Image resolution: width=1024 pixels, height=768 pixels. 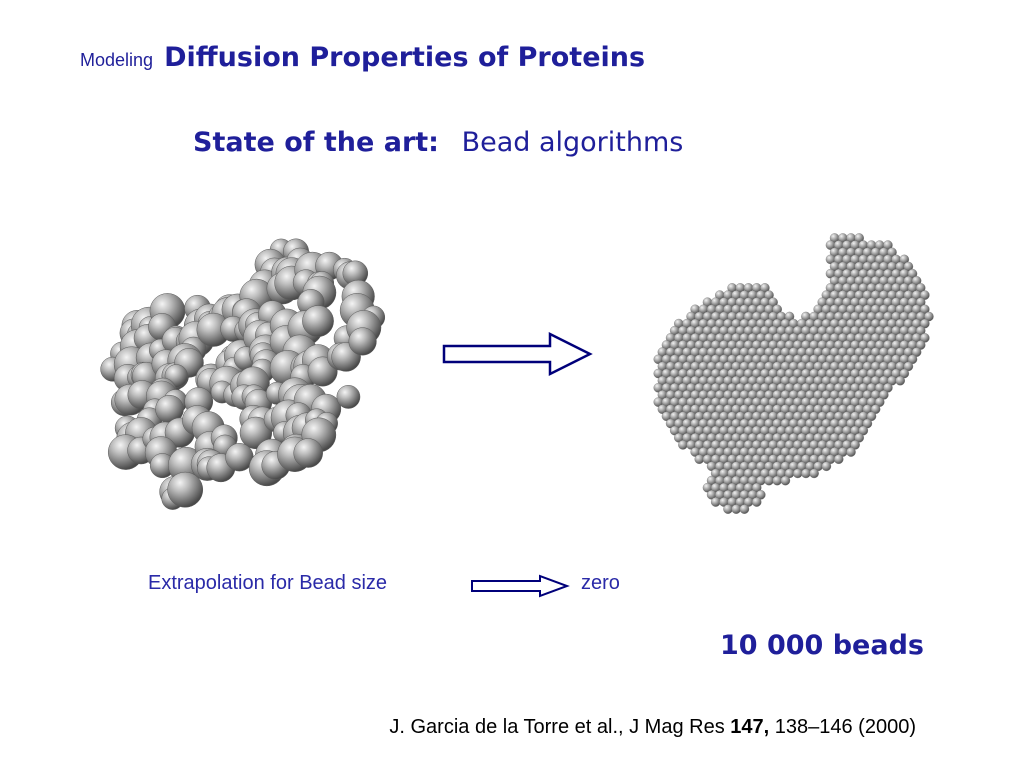 What do you see at coordinates (520, 586) in the screenshot?
I see `small-arrow-icon` at bounding box center [520, 586].